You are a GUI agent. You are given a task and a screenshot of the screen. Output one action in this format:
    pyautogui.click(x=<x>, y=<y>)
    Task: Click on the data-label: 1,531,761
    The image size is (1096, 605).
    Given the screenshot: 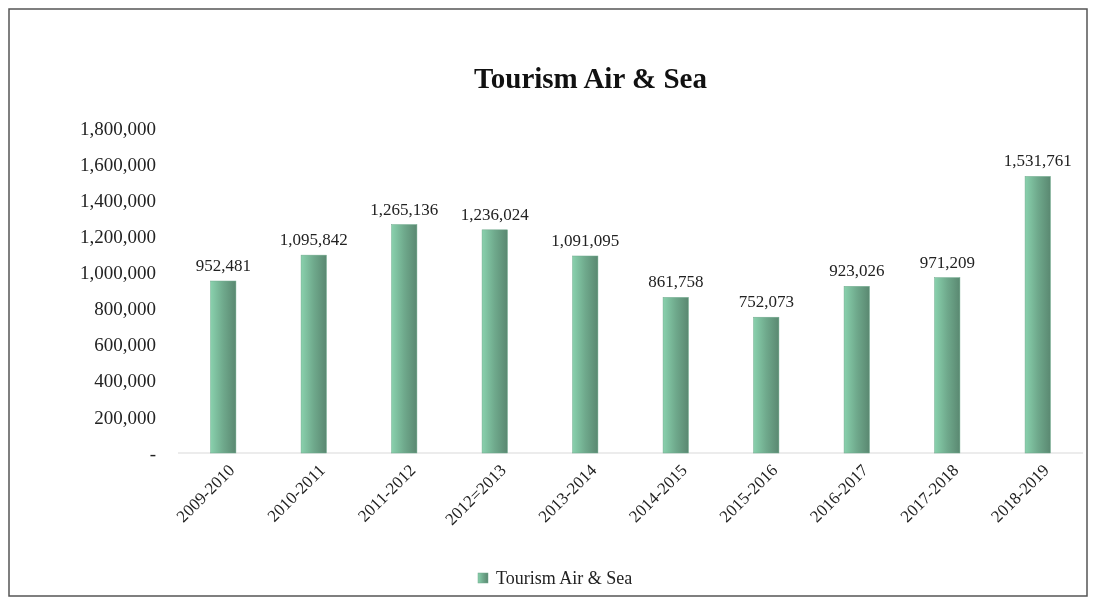 What is the action you would take?
    pyautogui.click(x=1037, y=161)
    